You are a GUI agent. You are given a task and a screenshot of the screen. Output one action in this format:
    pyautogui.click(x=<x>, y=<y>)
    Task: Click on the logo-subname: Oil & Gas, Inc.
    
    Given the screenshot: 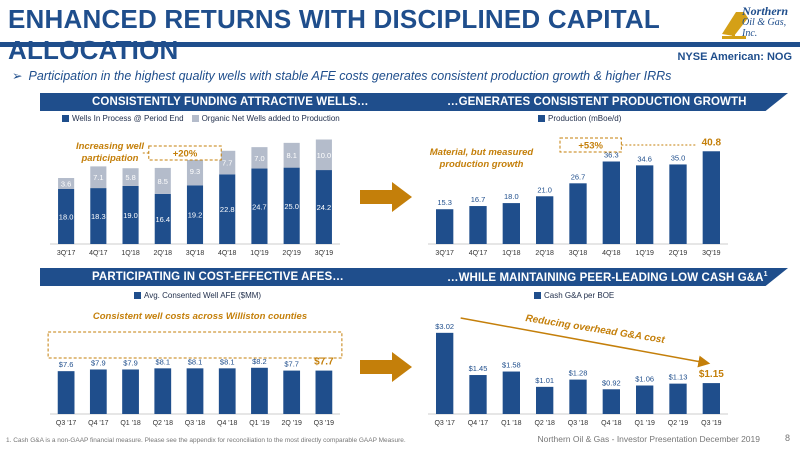 What is the action you would take?
    pyautogui.click(x=764, y=28)
    